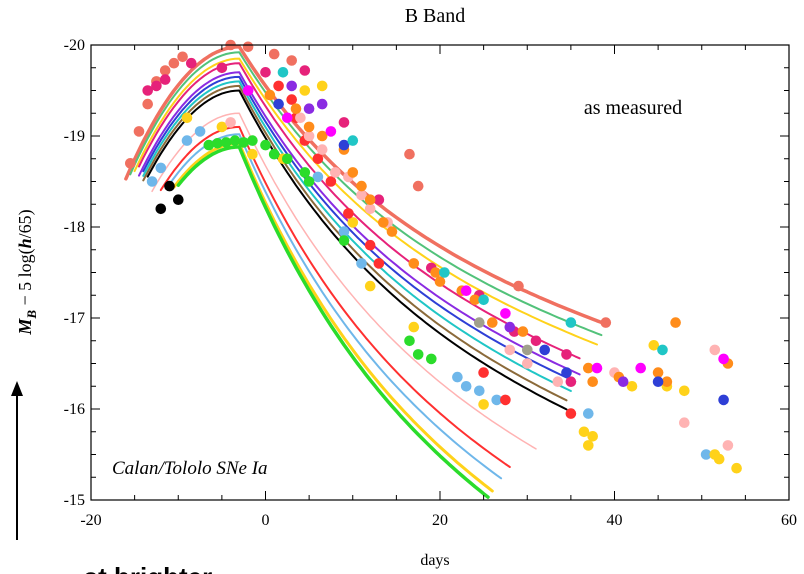 Image resolution: width=804 pixels, height=574 pixels. I want to click on y-label-h: h, so click(25, 243).